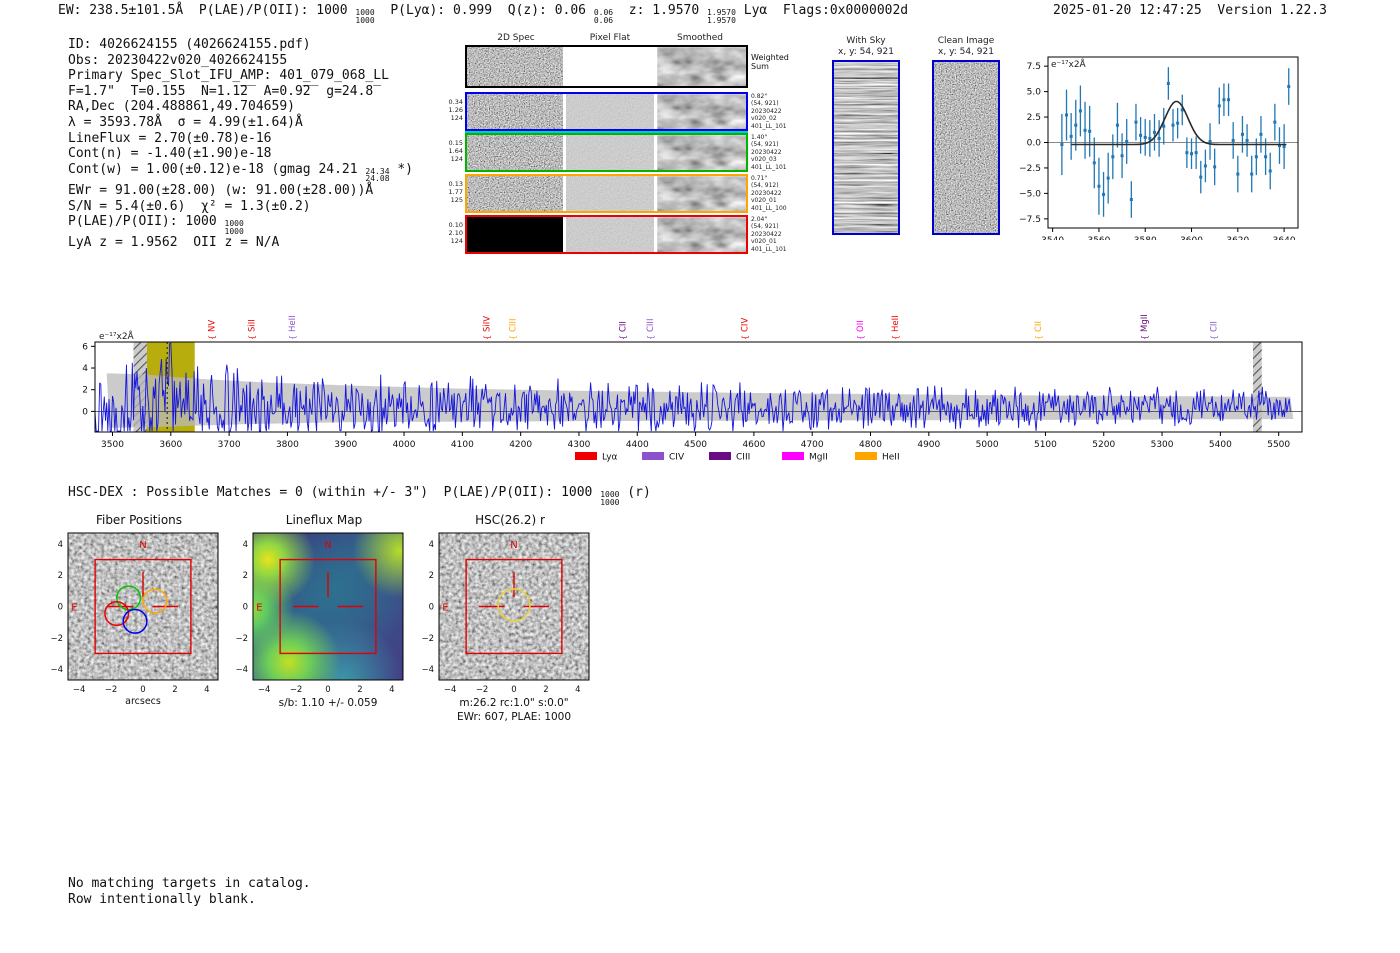  Describe the element at coordinates (770, 57) in the screenshot. I see `weighted-sum-line: Weighted` at that location.